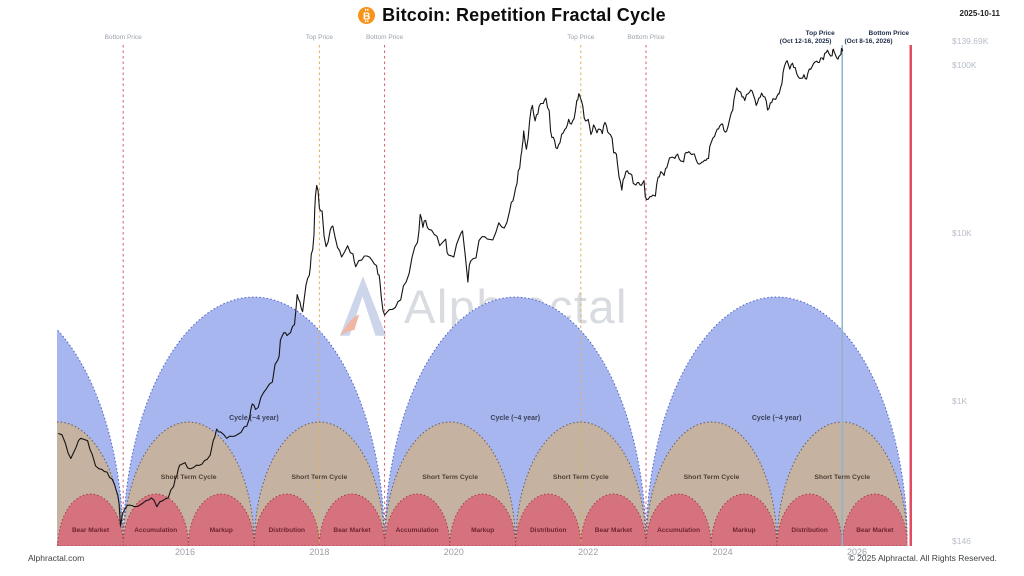  Describe the element at coordinates (979, 13) in the screenshot. I see `report-date: 2025-10-11` at that location.